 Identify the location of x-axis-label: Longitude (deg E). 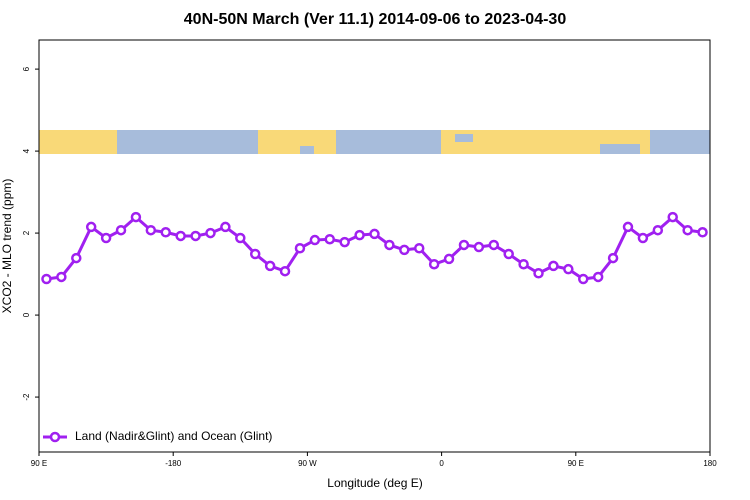
(374, 483).